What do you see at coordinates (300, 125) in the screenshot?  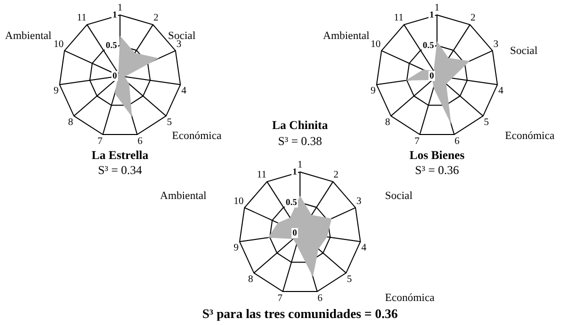 I see `chart-title: La Chinita` at bounding box center [300, 125].